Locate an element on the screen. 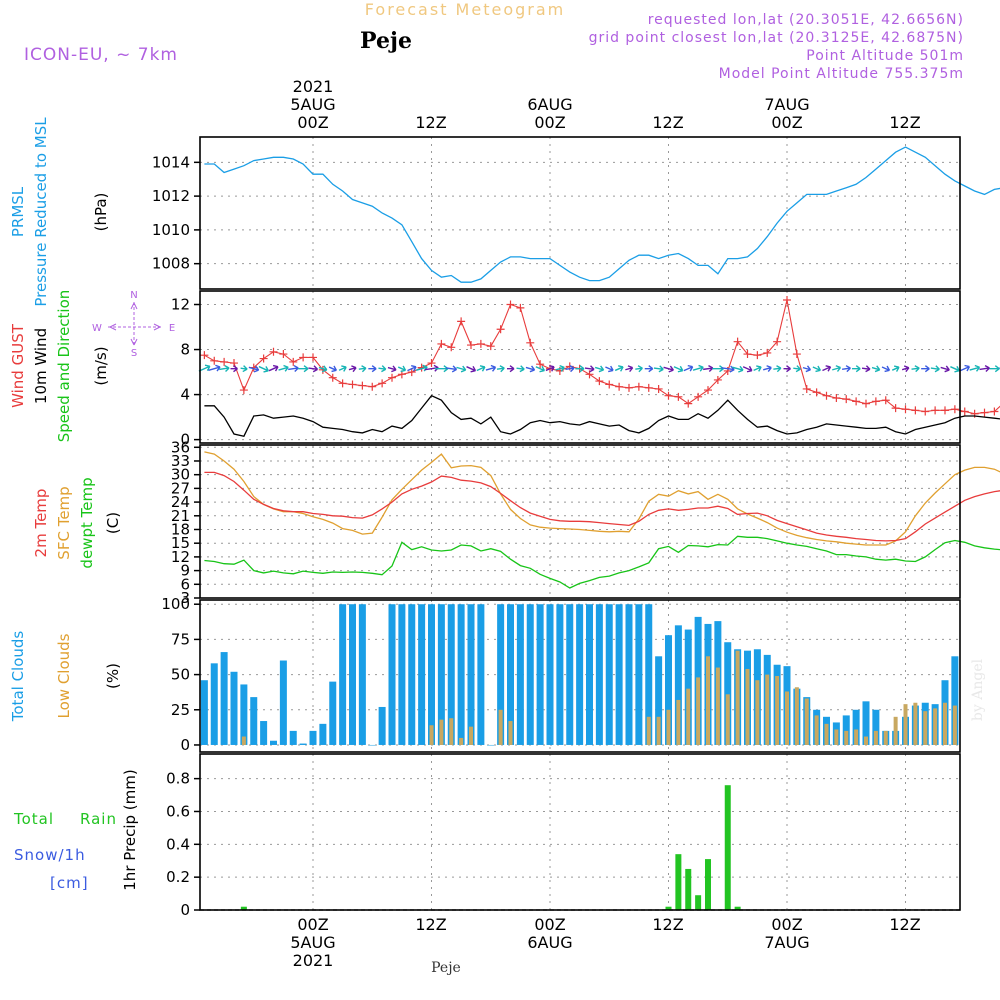  y-tick-label: 18 is located at coordinates (180, 529).